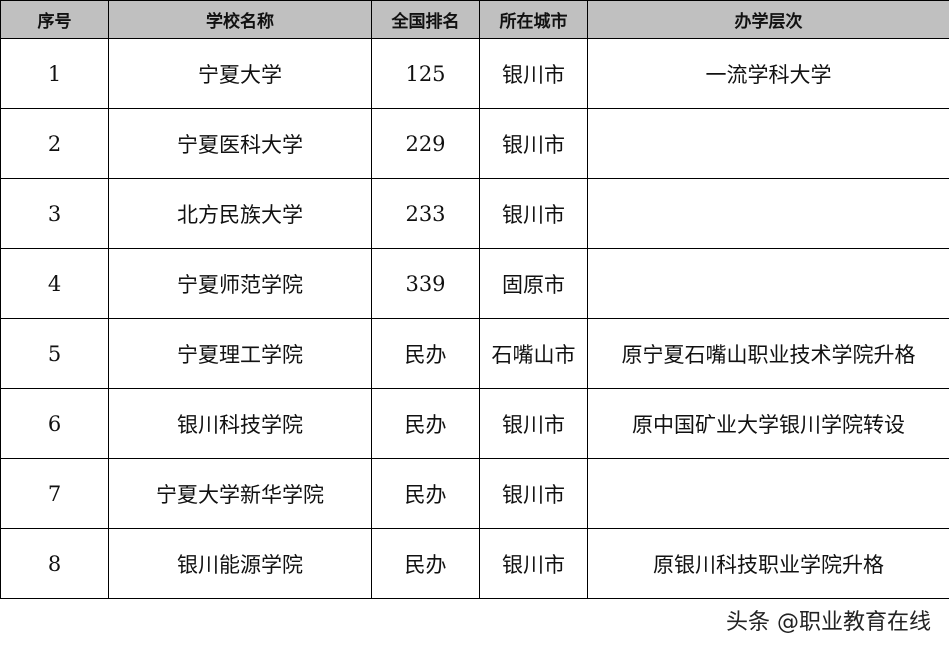 The width and height of the screenshot is (949, 651). Describe the element at coordinates (425, 283) in the screenshot. I see `cell-national-rank: 339` at that location.